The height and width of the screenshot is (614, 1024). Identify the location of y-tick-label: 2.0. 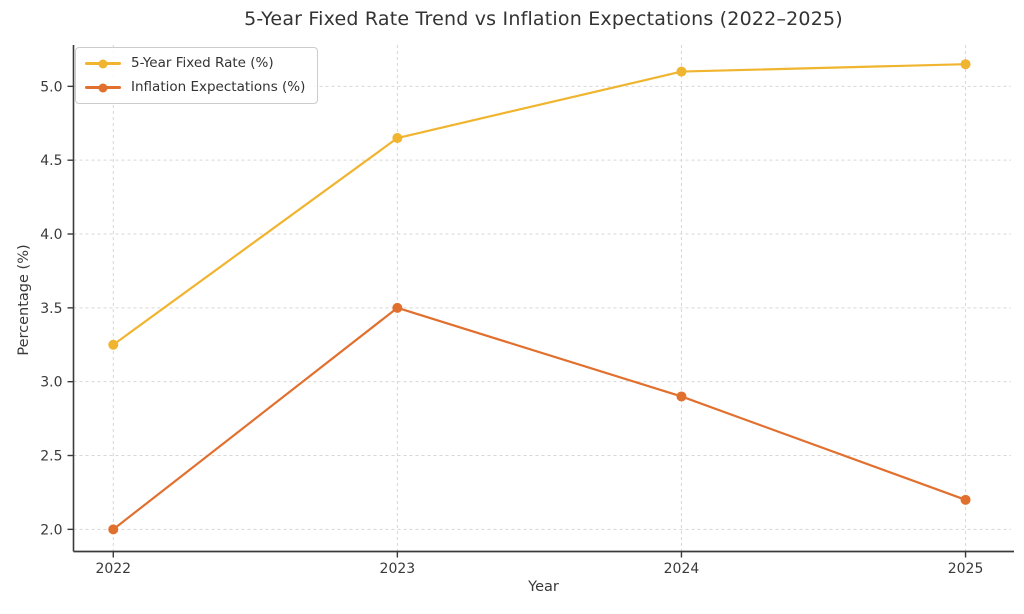
(51, 530).